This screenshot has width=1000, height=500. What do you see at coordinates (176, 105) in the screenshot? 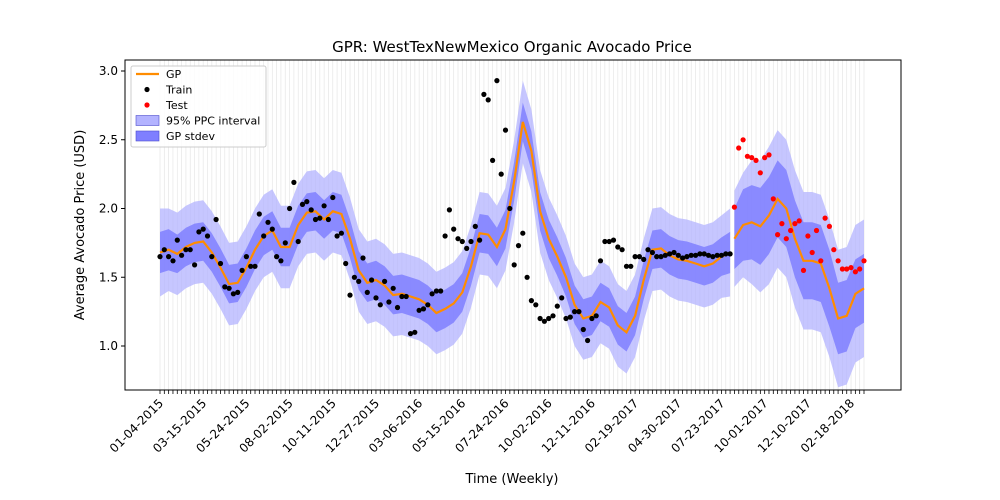
I see `legend-label: Test` at bounding box center [176, 105].